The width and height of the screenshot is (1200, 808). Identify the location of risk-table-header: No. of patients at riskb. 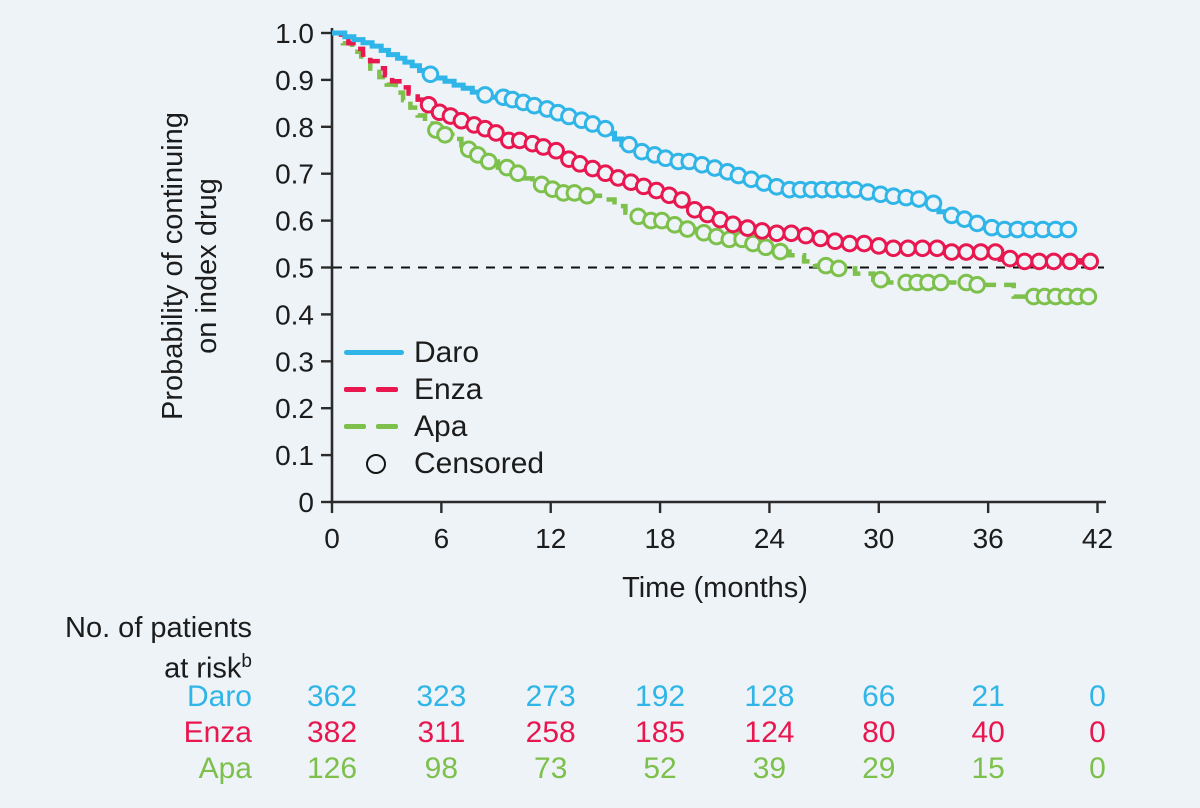
(126, 649).